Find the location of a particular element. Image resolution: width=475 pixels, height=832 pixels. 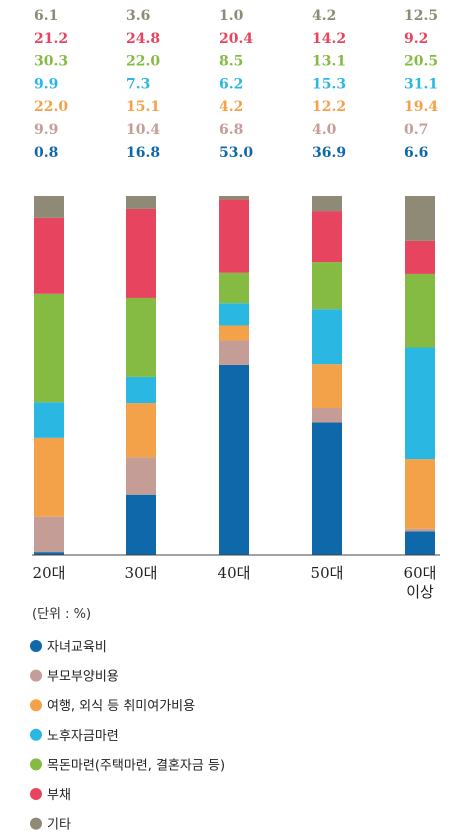

value-label: 6.8 is located at coordinates (231, 130).